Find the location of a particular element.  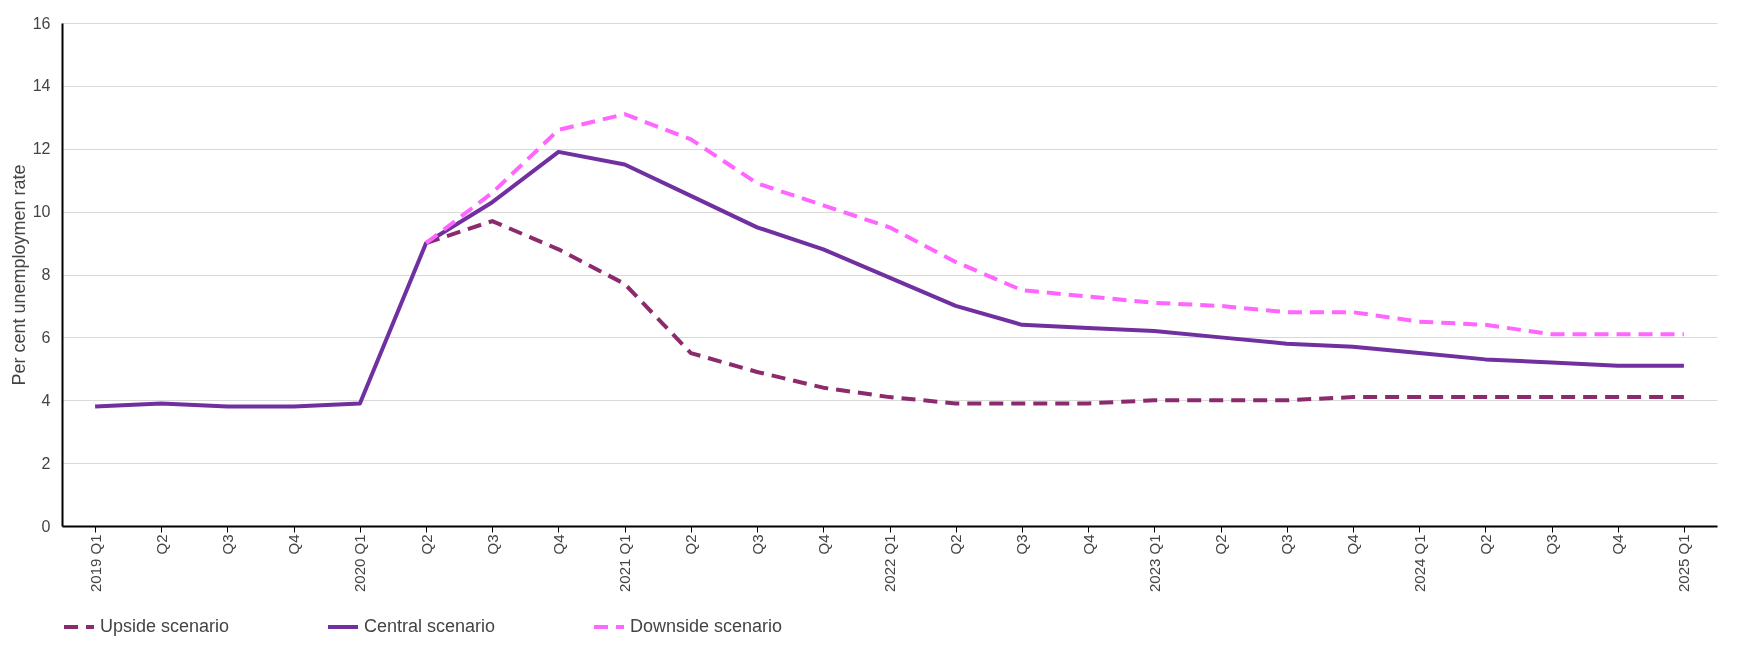

legend-label: Downside scenario is located at coordinates (706, 626).